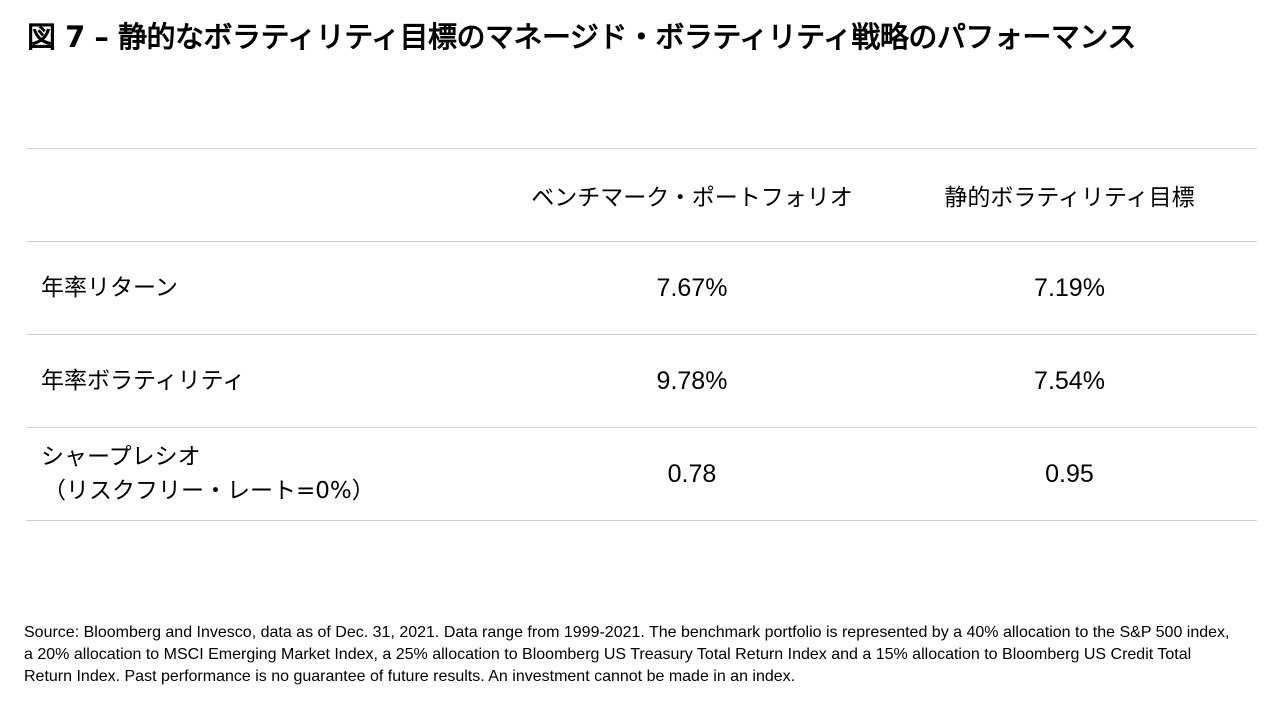 The width and height of the screenshot is (1280, 720). What do you see at coordinates (264, 474) in the screenshot?
I see `row-label-sharpe-ratio: シャープレシオ （リスクフリー・レート=0%）` at bounding box center [264, 474].